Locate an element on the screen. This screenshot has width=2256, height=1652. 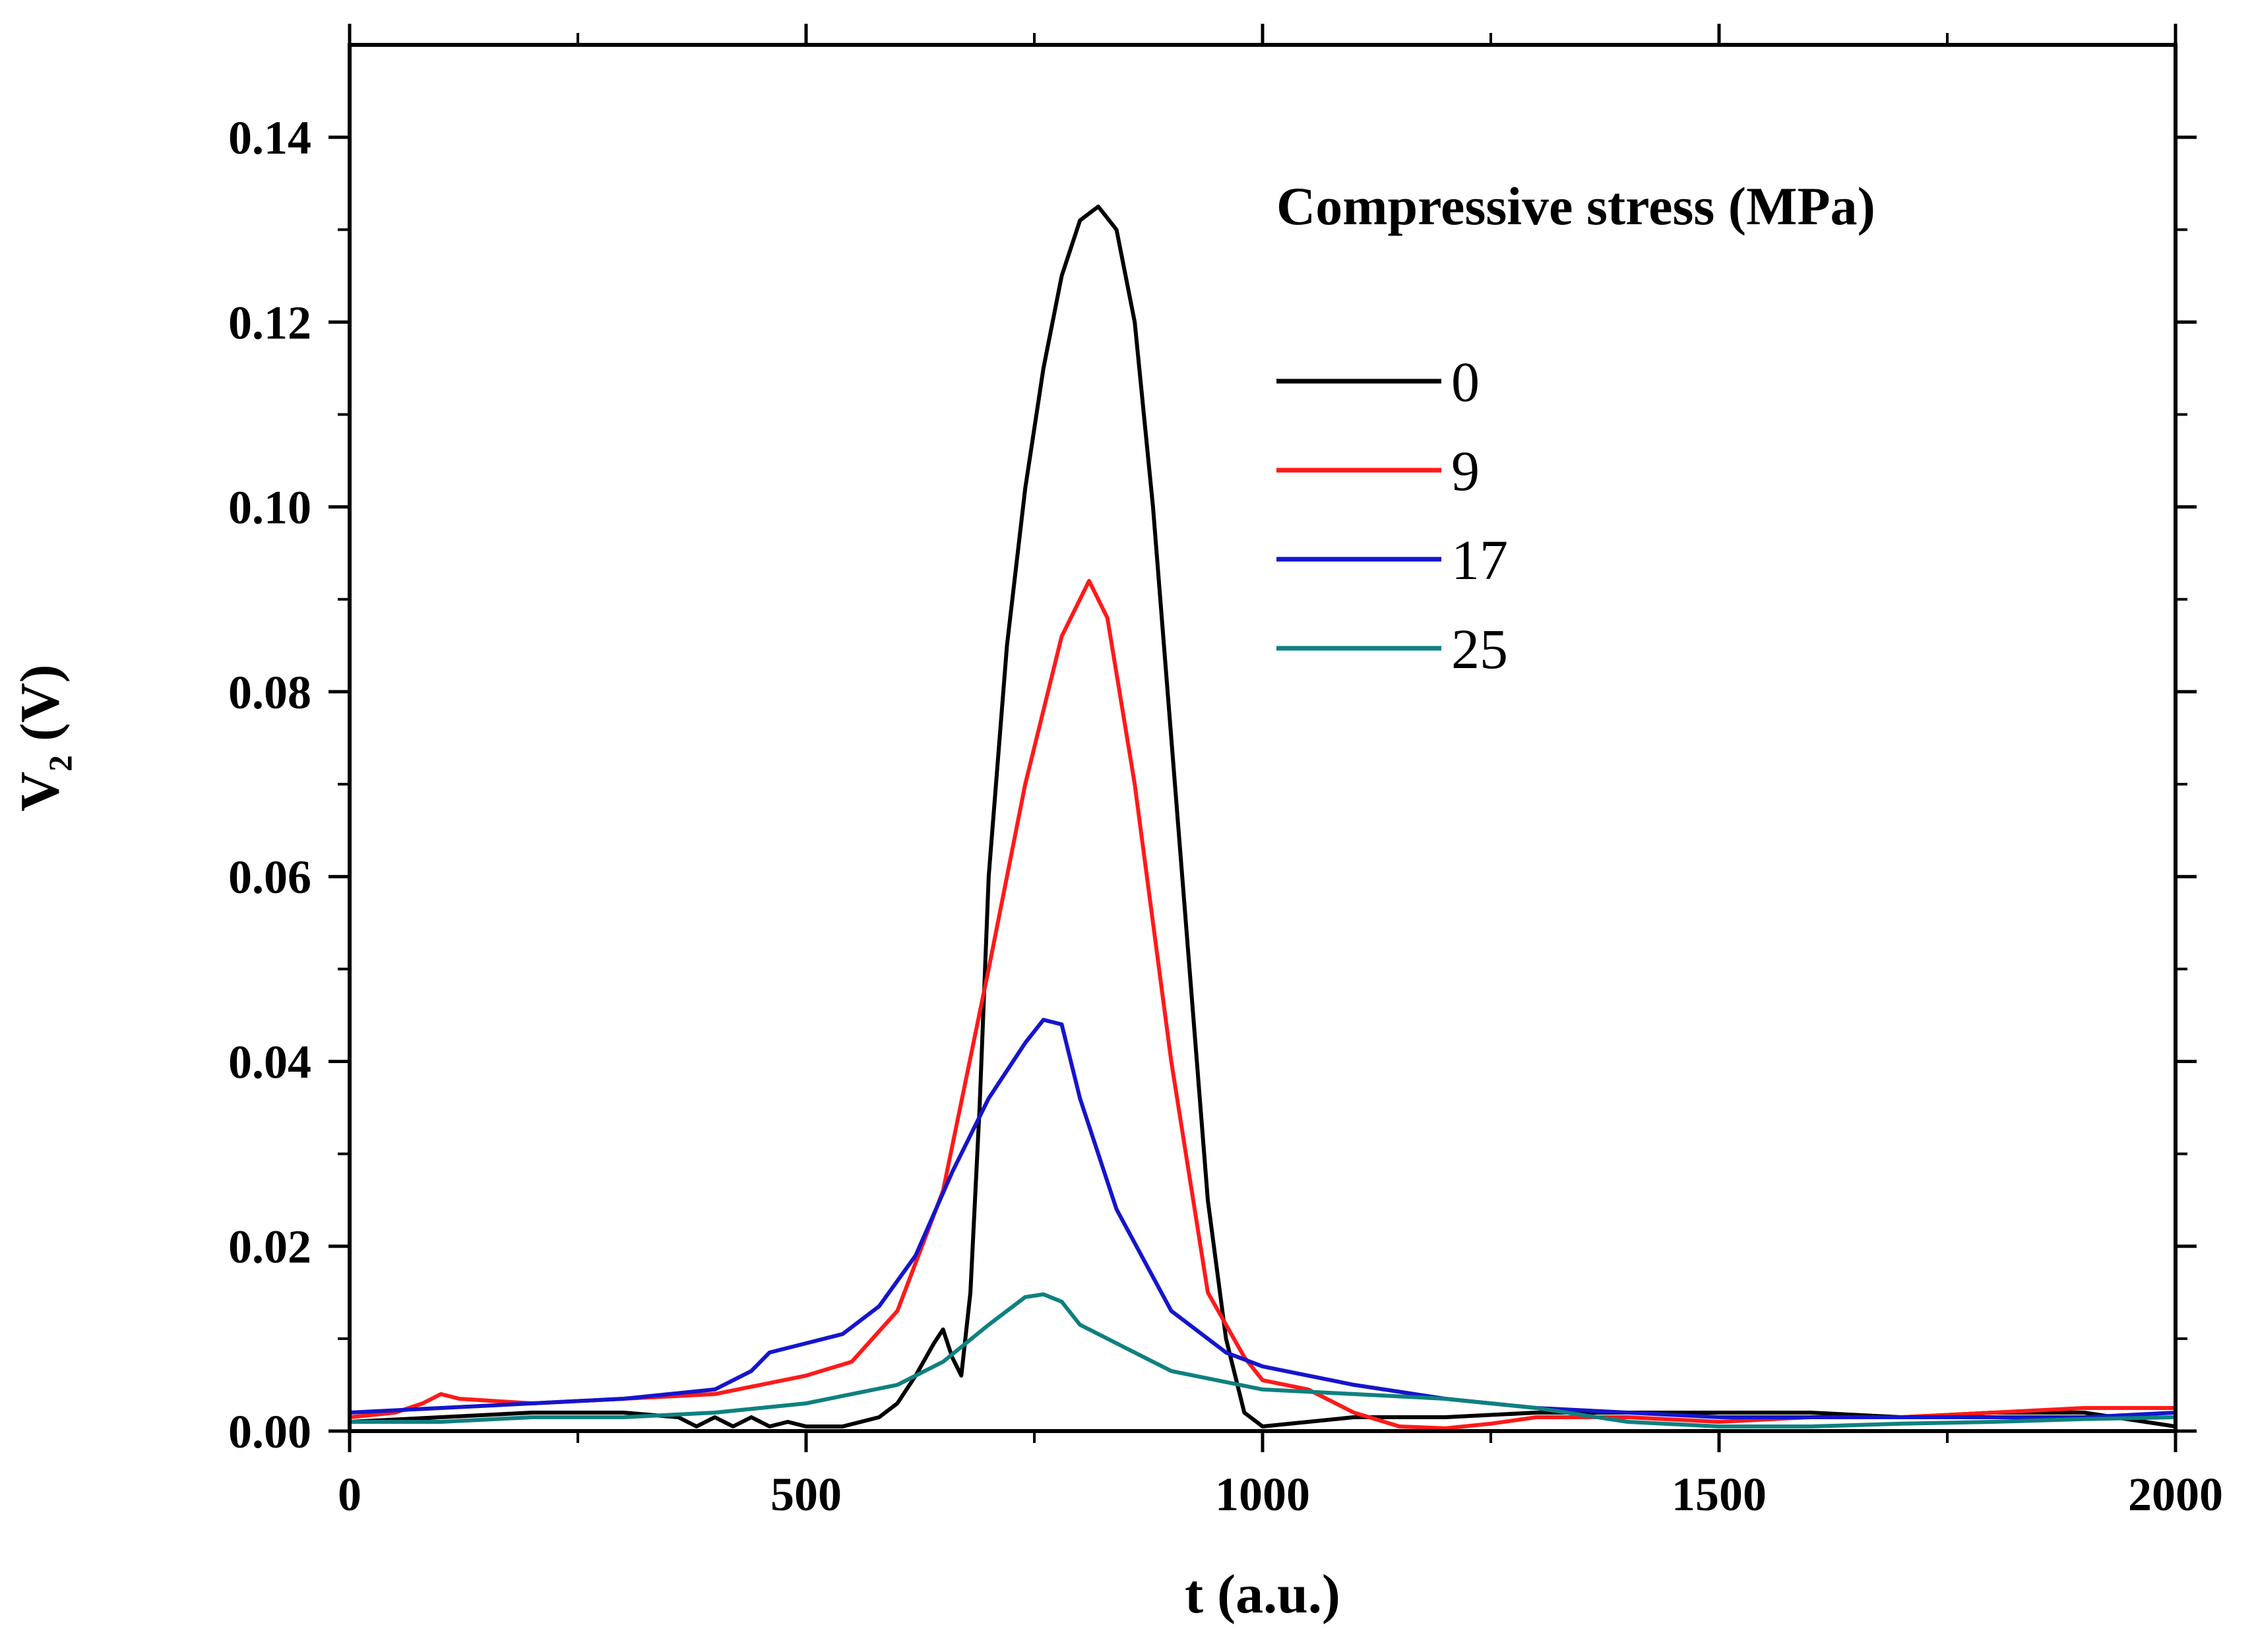
y-tick-label: 0.12 is located at coordinates (269, 322).